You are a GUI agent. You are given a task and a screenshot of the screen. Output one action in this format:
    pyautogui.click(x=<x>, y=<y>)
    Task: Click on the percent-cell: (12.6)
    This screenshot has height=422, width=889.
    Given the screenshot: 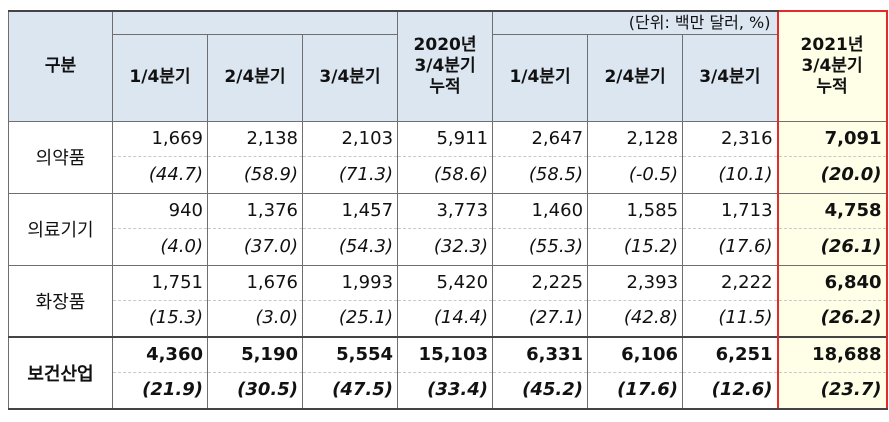 What is the action you would take?
    pyautogui.click(x=730, y=390)
    